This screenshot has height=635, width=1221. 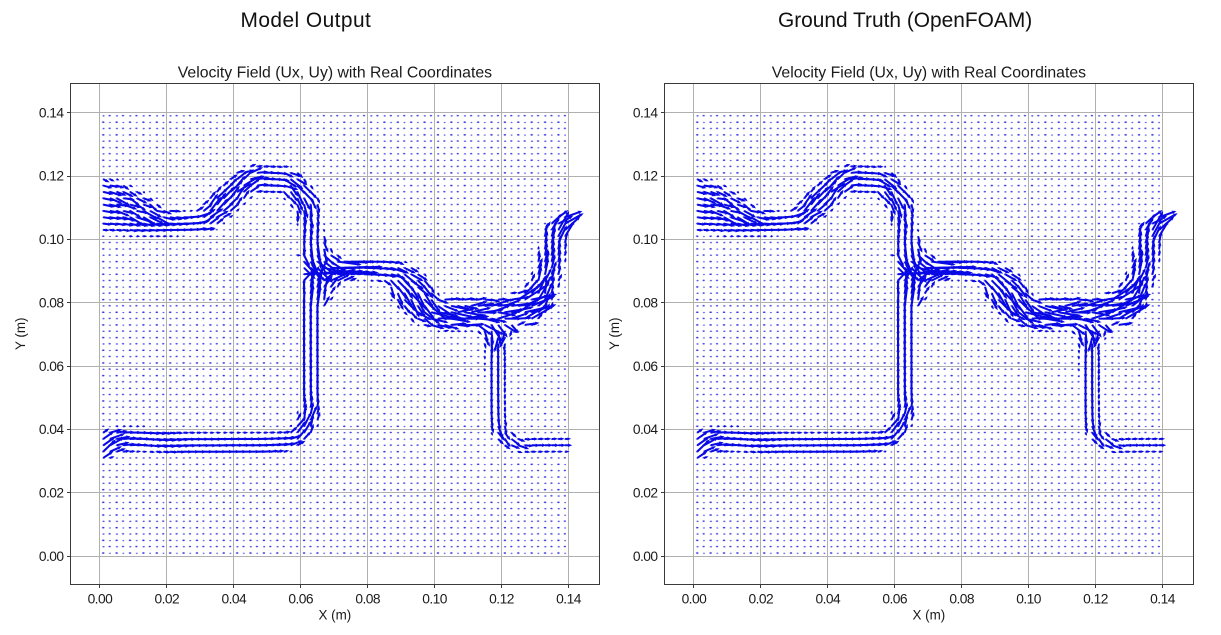 What do you see at coordinates (20, 334) in the screenshot?
I see `svg-text: Y (m)` at bounding box center [20, 334].